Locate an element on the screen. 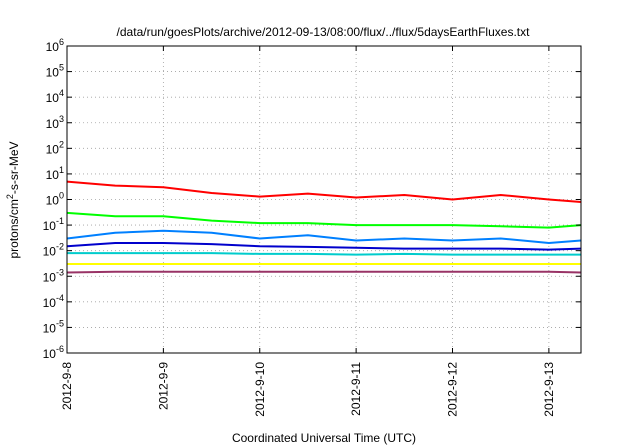  y-tick-label: 10⁻¹ is located at coordinates (53, 224).